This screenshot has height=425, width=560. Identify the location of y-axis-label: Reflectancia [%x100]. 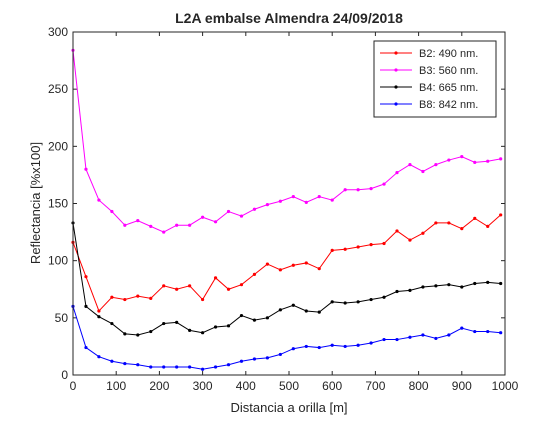
(35, 203).